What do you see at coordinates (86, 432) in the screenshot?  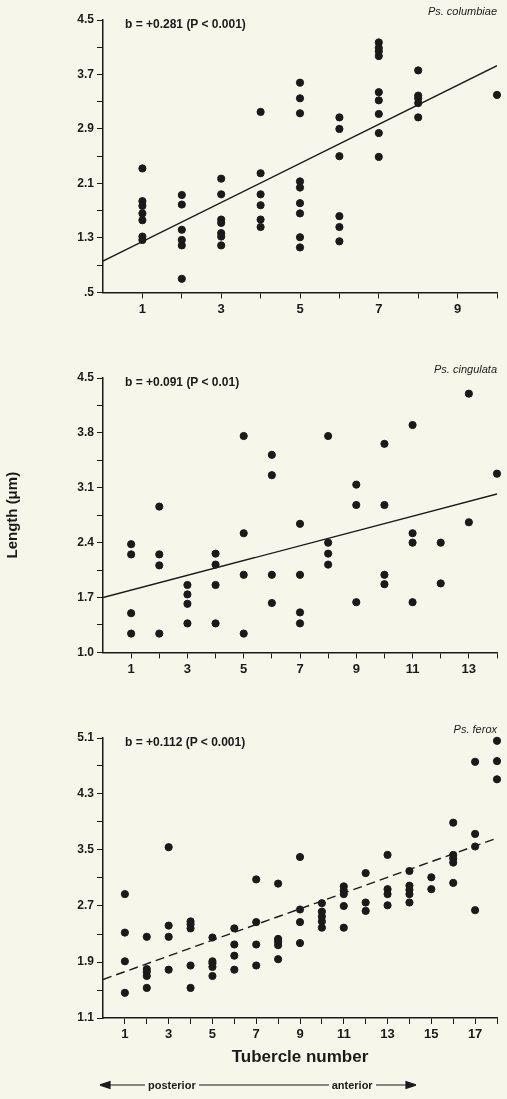 I see `y-tick-label: 3.8` at bounding box center [86, 432].